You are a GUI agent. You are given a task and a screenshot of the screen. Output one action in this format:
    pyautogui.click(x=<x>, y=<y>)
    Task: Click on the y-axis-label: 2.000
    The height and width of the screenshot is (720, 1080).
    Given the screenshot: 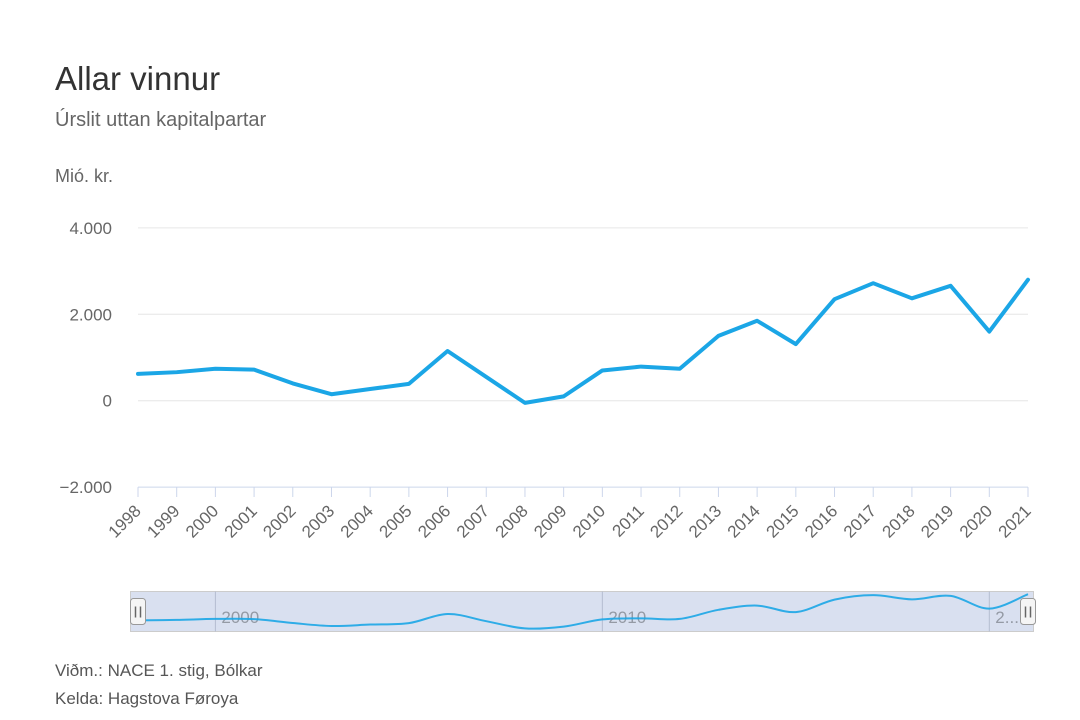 What is the action you would take?
    pyautogui.click(x=90, y=314)
    